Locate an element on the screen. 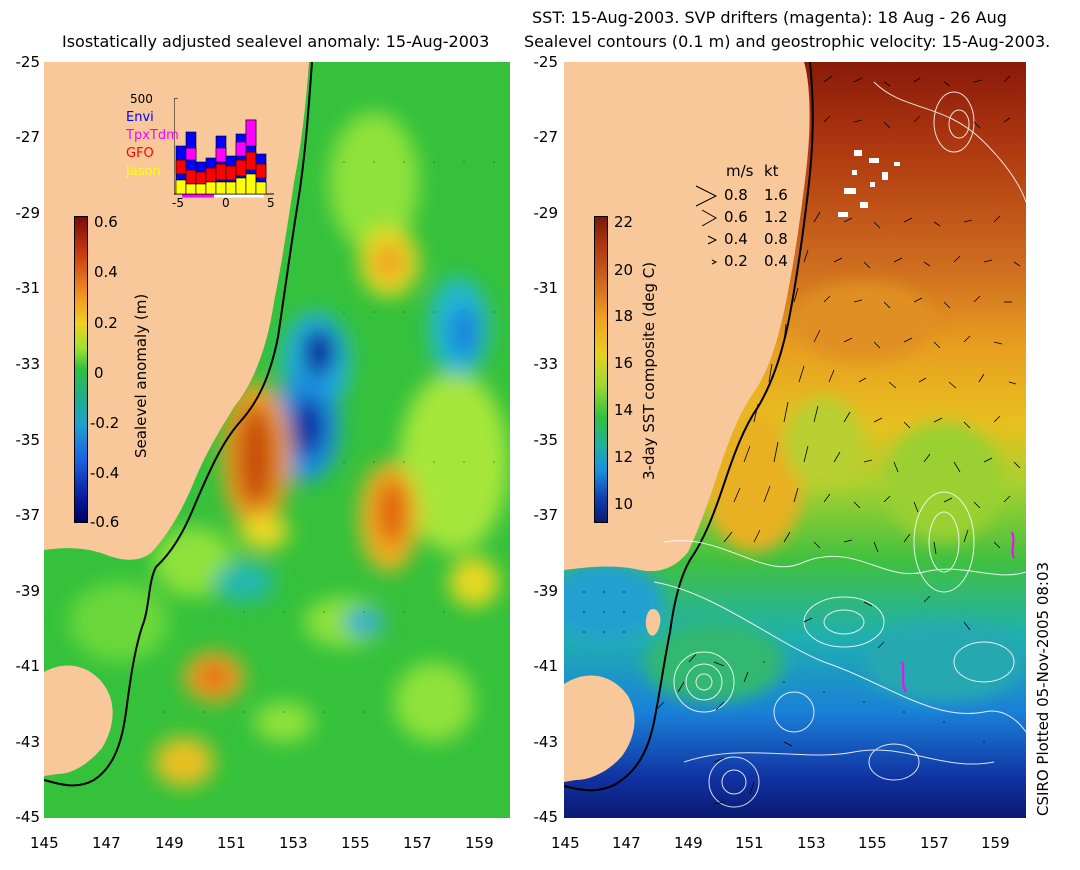 This screenshot has height=870, width=1080. inset-x-tick-neg5: -5 is located at coordinates (178, 203).